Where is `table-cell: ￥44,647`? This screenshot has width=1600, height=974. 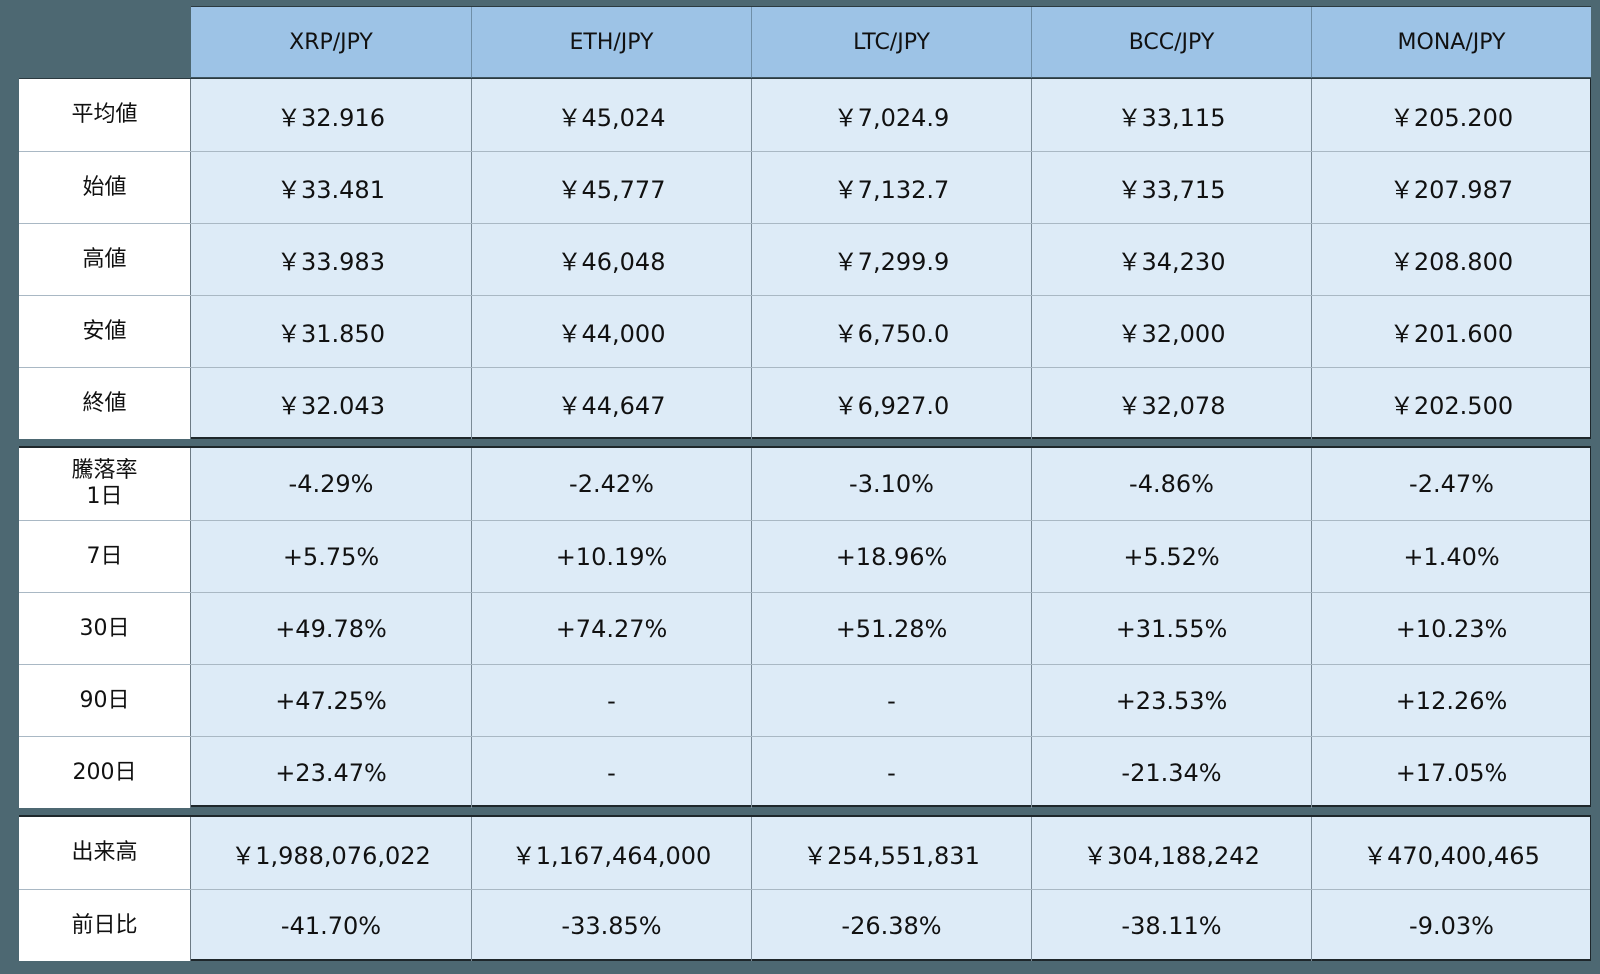 table-cell: ￥44,647 is located at coordinates (611, 403).